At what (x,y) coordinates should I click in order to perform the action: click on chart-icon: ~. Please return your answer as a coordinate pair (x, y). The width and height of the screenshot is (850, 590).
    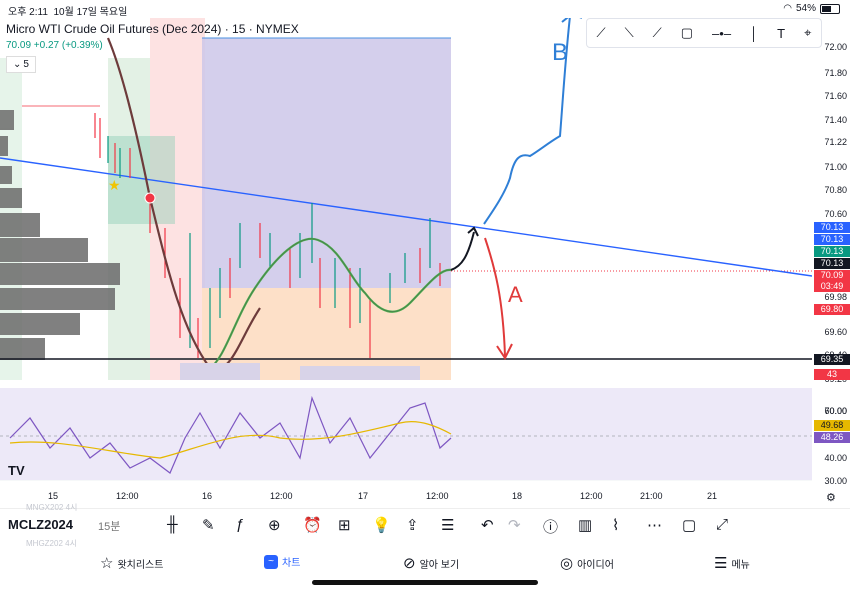
    Looking at the image, I should click on (271, 561).